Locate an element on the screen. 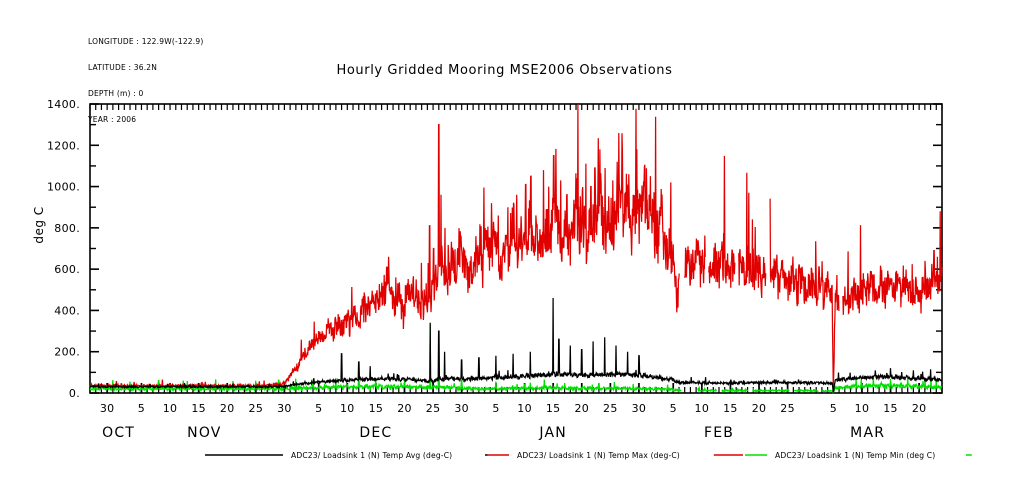 This screenshot has height=504, width=1009. metadata-year: YEAR : 2006 is located at coordinates (112, 119).